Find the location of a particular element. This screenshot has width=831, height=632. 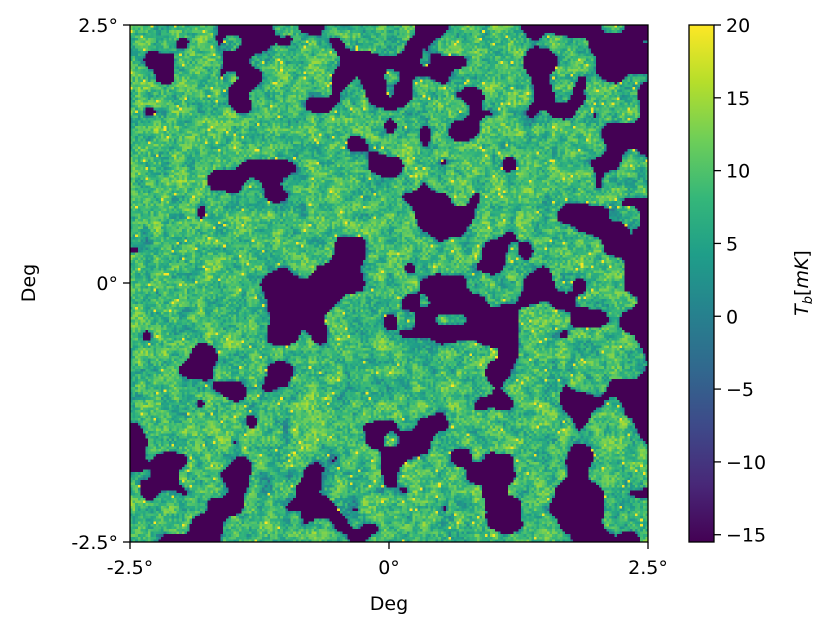

colorbar-tick-label: 20 is located at coordinates (738, 26).